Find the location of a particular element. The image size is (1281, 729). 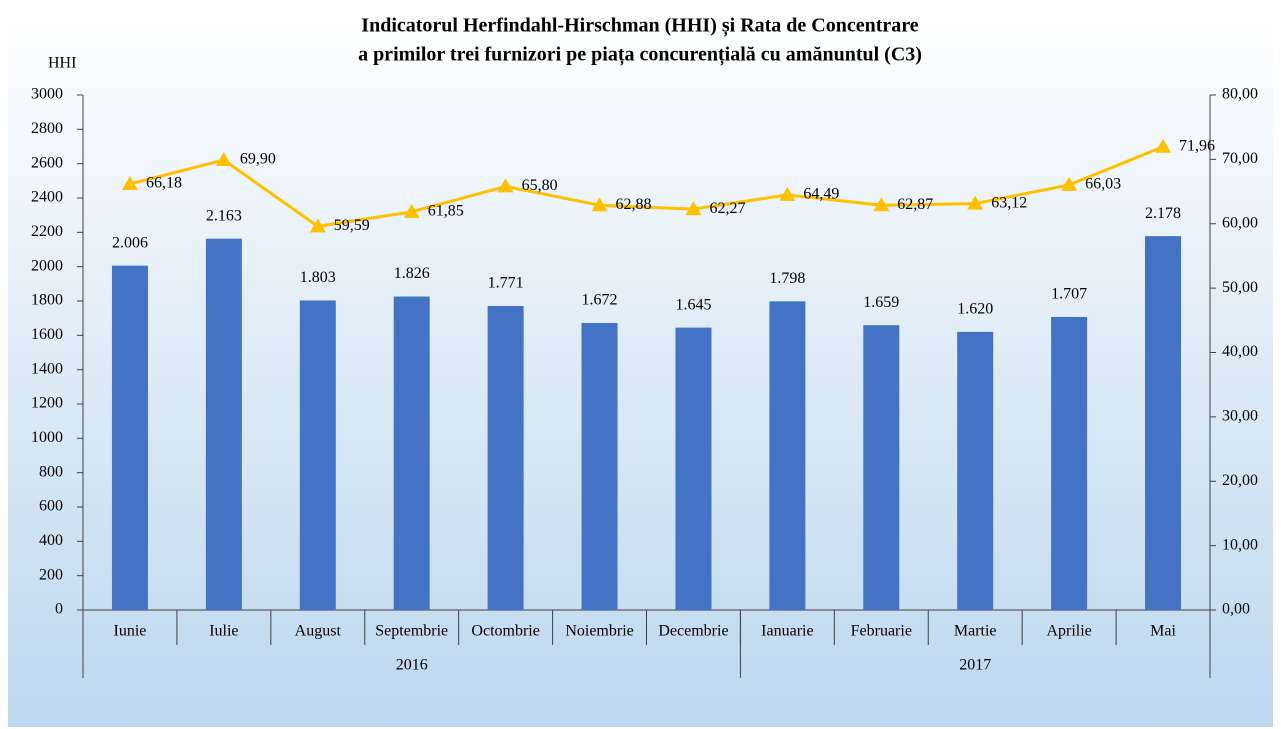

line-value-label: 59,59 is located at coordinates (352, 225).